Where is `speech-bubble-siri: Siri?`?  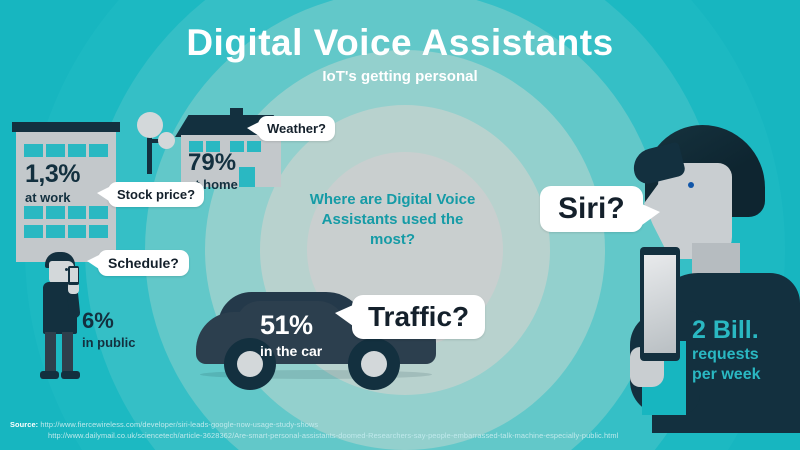
speech-bubble-siri: Siri? is located at coordinates (600, 209).